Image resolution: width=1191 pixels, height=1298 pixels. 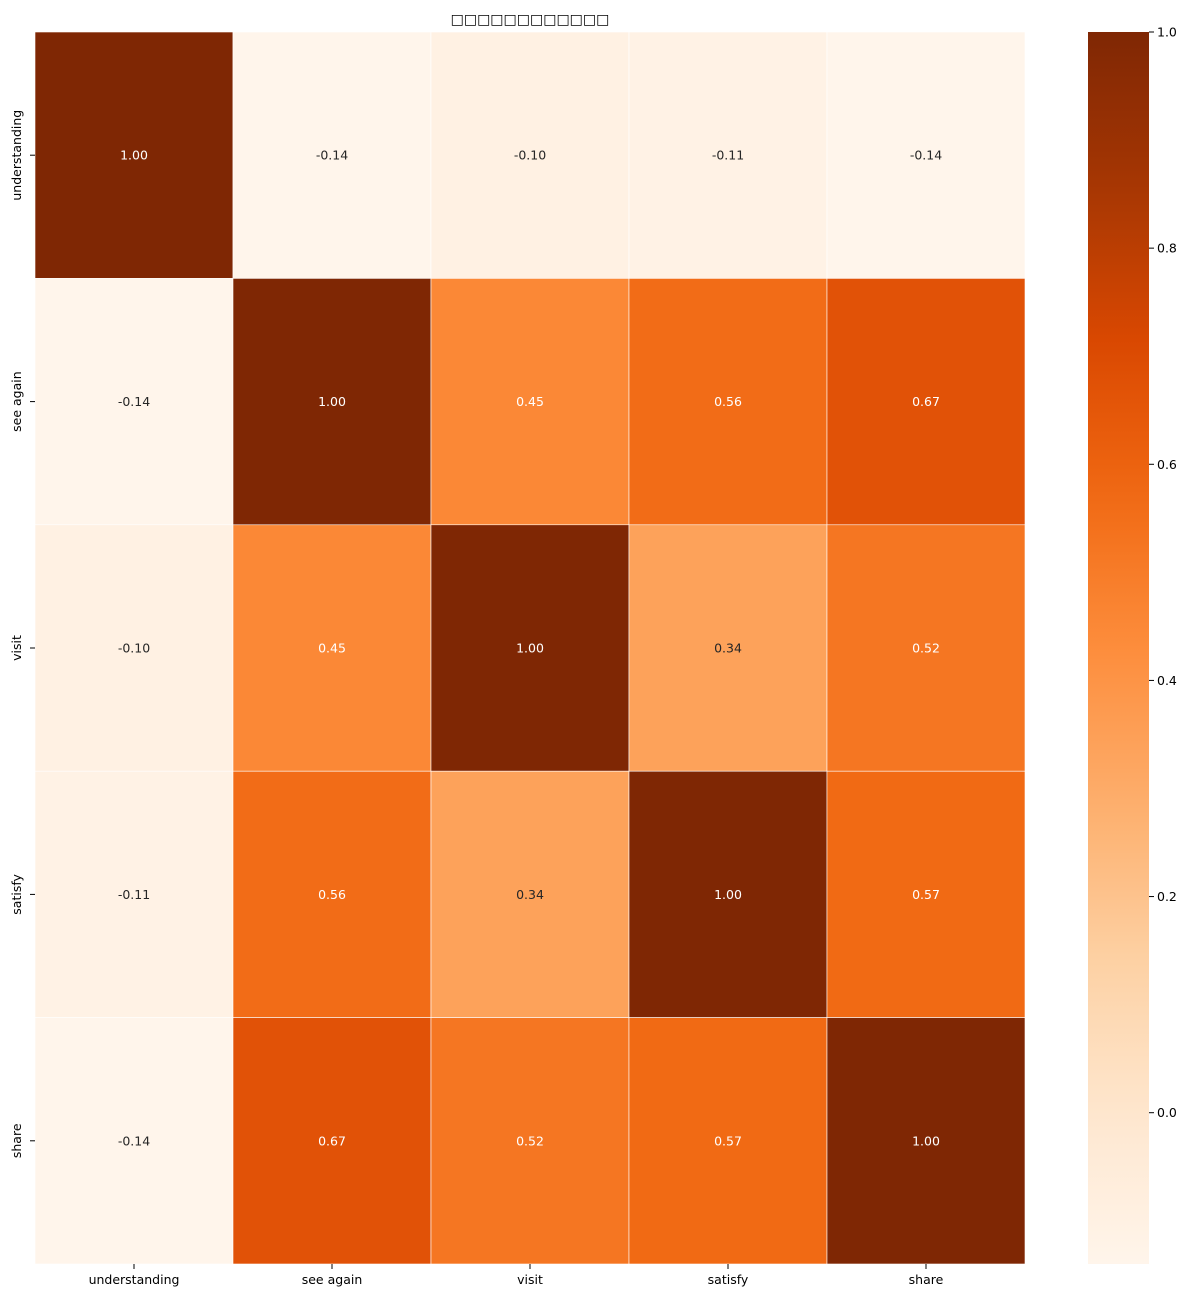 I want to click on x-tick-label: satisfy, so click(x=728, y=1279).